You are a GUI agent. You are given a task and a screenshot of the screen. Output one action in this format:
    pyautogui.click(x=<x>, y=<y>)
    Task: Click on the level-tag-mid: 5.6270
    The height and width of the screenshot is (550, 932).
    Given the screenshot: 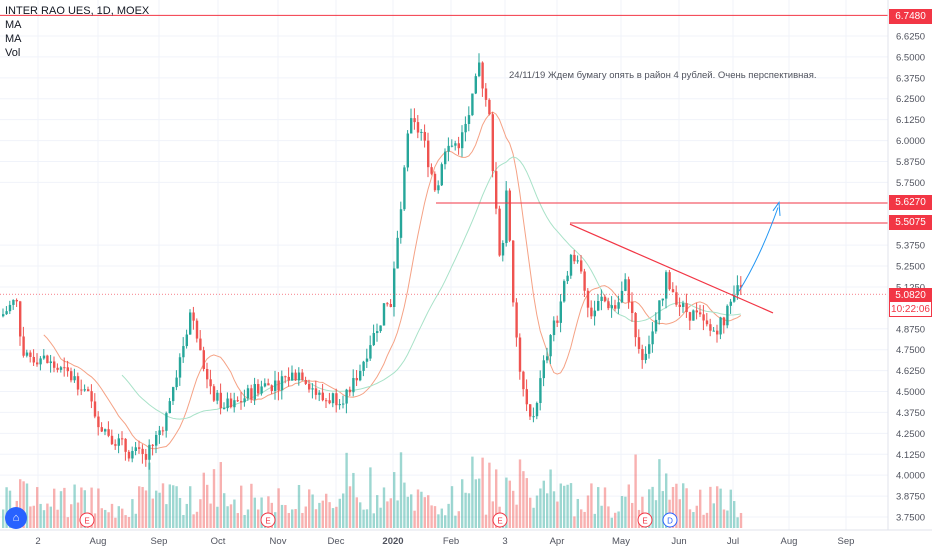 What is the action you would take?
    pyautogui.click(x=910, y=202)
    